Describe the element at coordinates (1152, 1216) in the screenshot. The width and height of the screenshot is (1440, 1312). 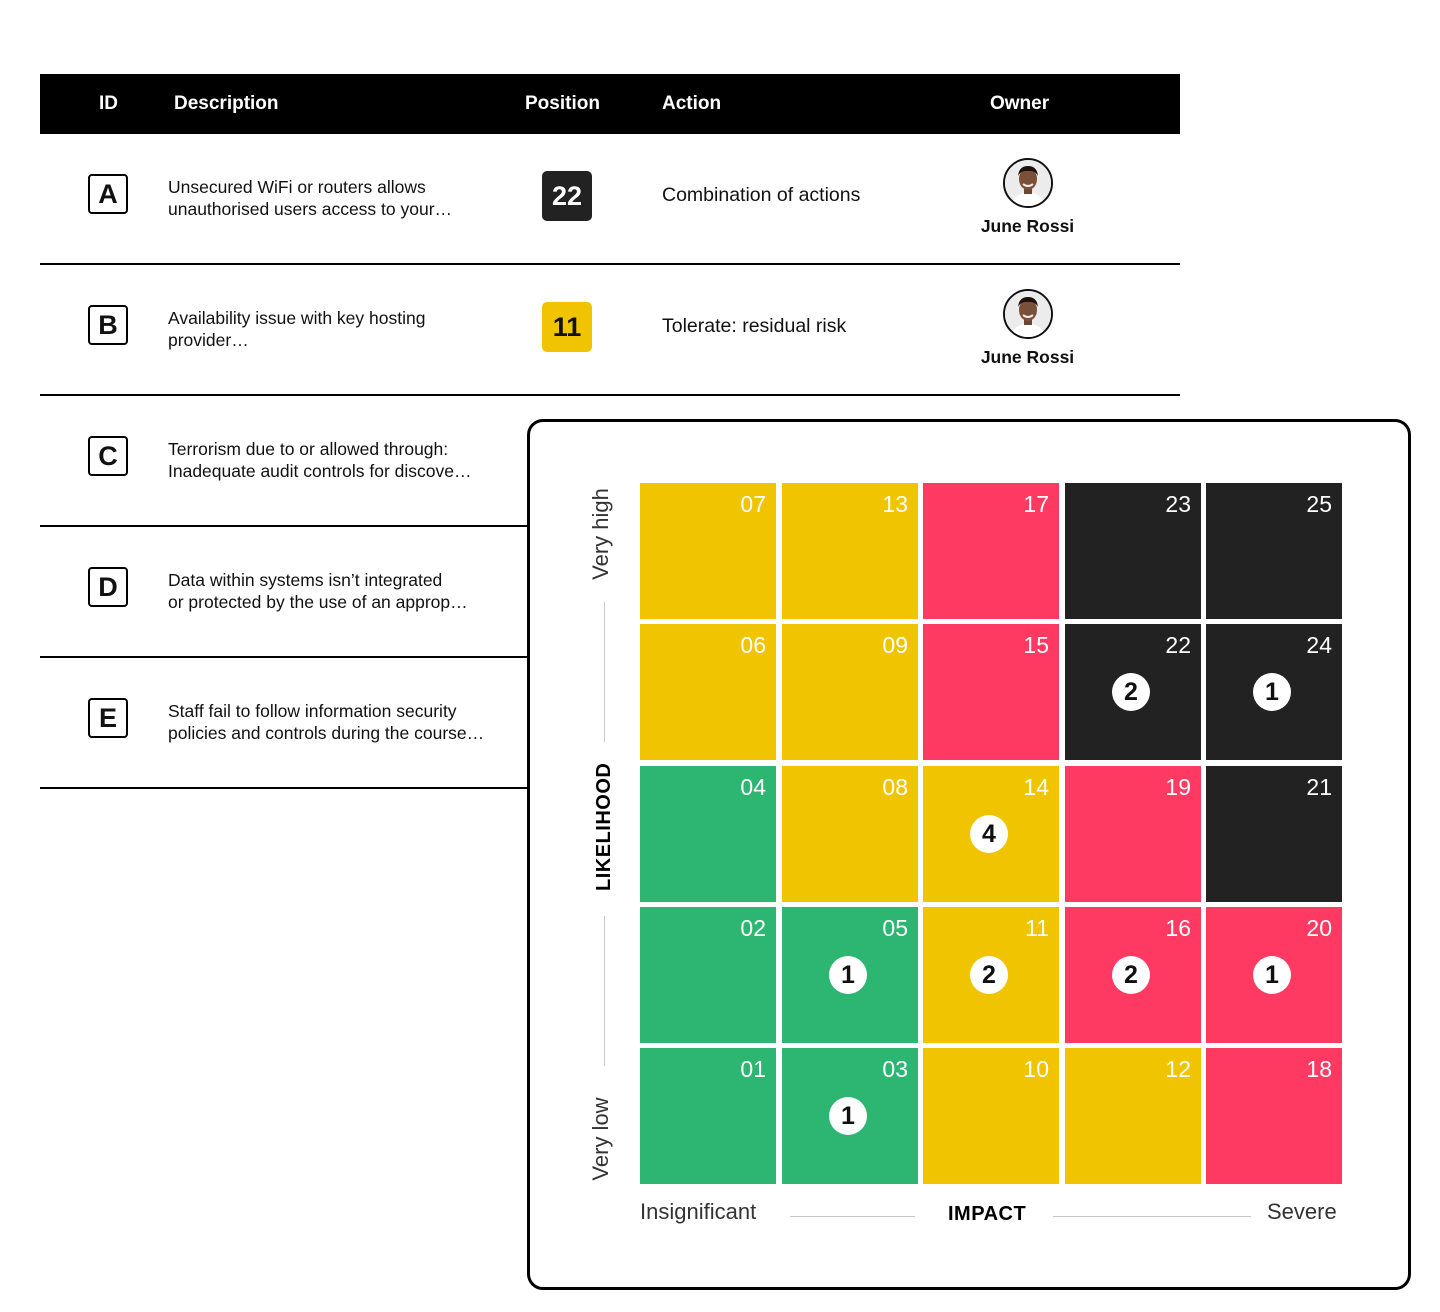
I see `impact-axis-line-right` at that location.